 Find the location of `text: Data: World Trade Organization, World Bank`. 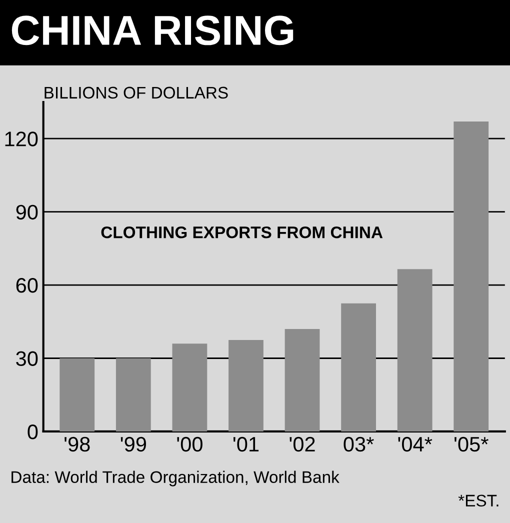

text: Data: World Trade Organization, World Bank is located at coordinates (176, 478).